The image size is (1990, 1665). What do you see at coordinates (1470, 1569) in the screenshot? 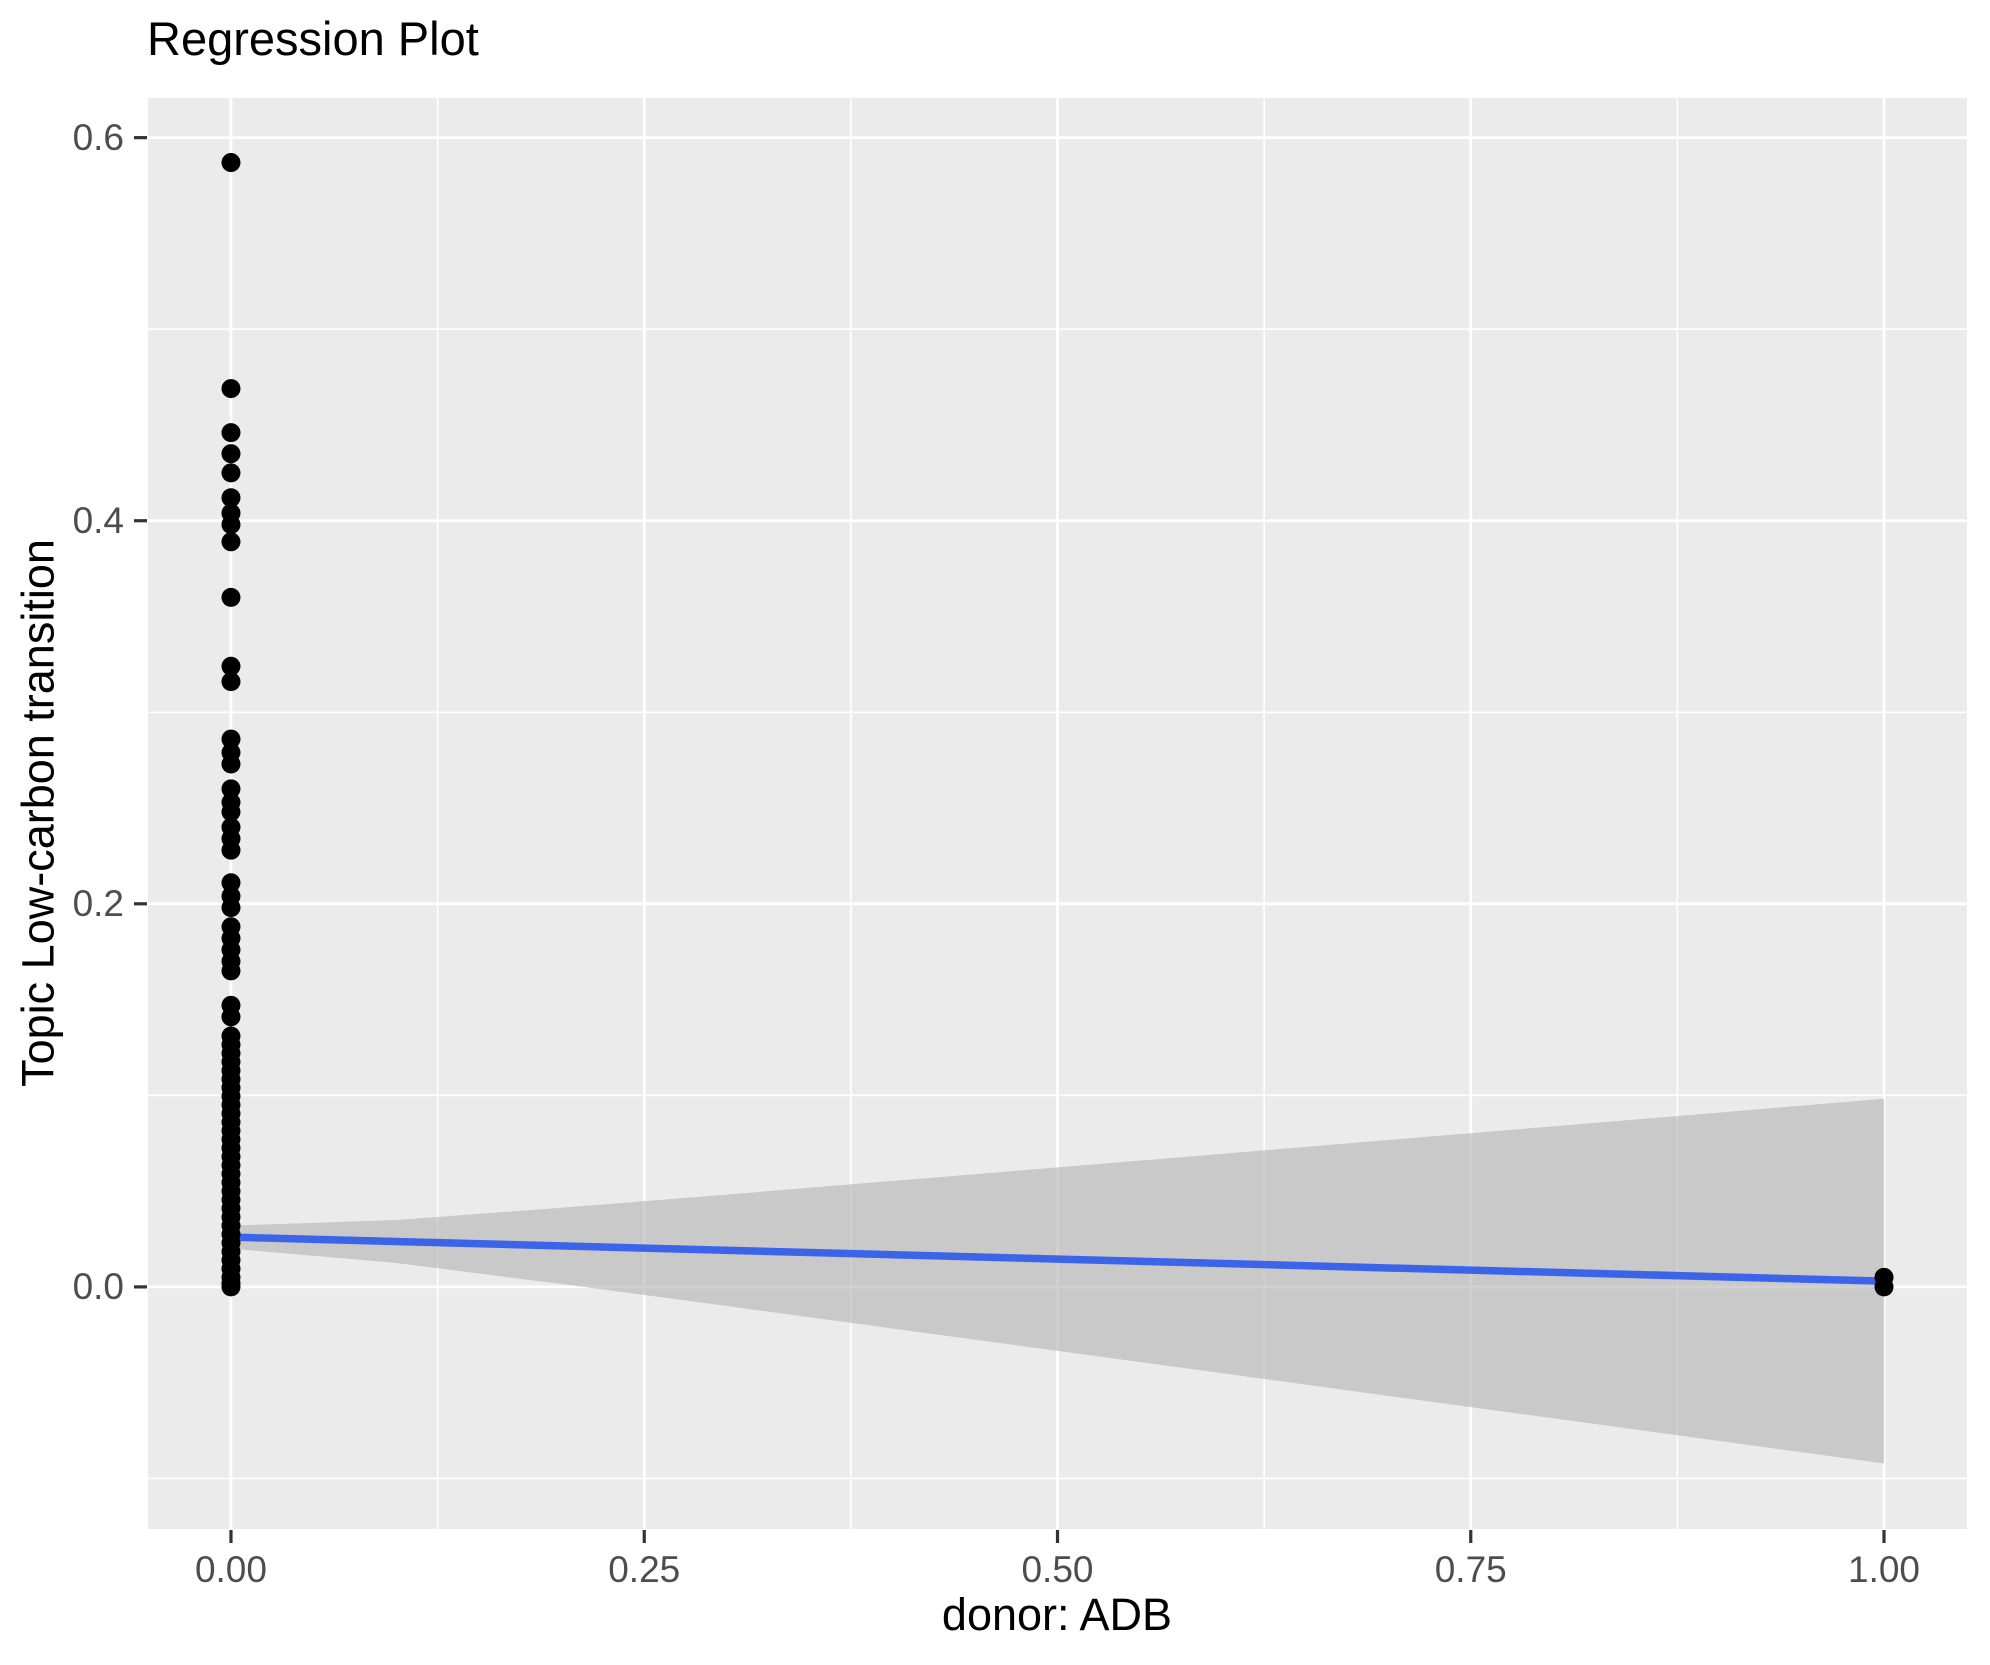
I see `x-tick-label: 0.75` at bounding box center [1470, 1569].